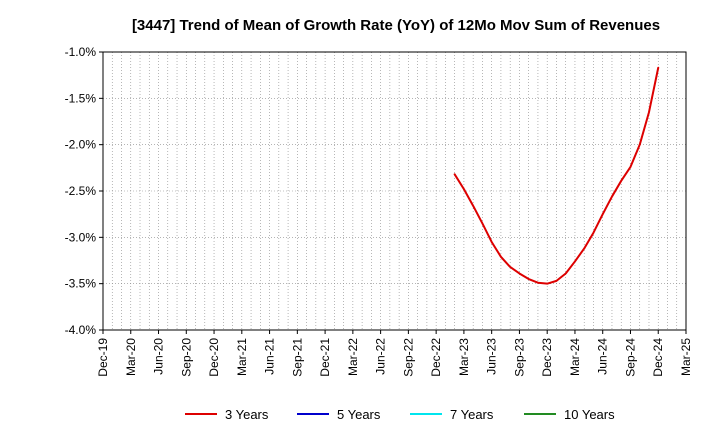 This screenshot has width=720, height=440. What do you see at coordinates (575, 357) in the screenshot?
I see `x-tick-label: Mar-24` at bounding box center [575, 357].